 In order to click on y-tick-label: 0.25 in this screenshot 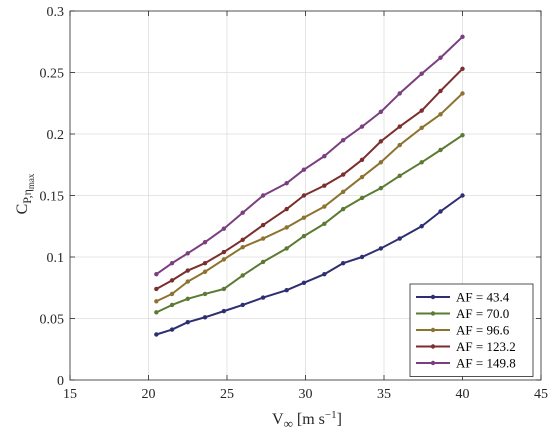, I will do `click(52, 74)`.